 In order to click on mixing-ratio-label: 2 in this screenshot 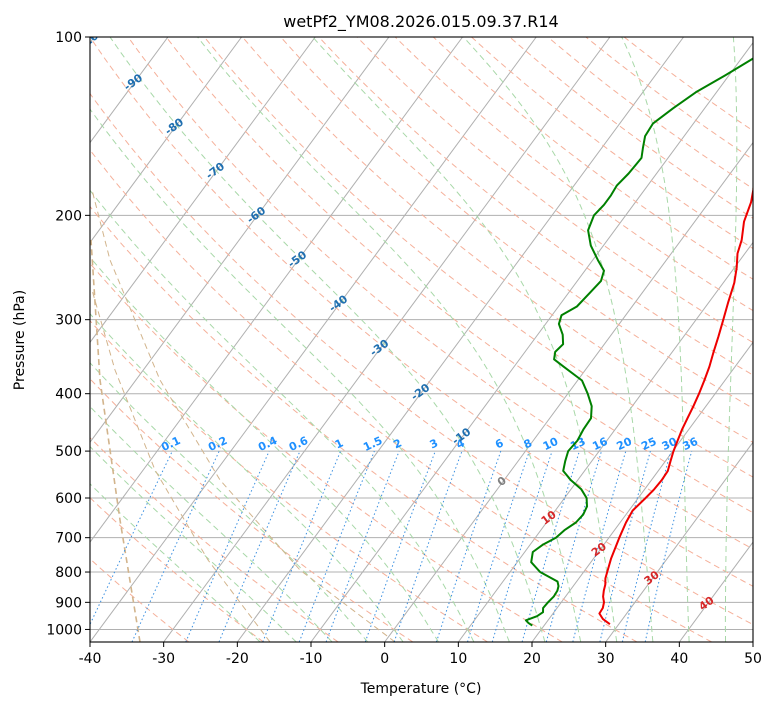, I will do `click(397, 443)`.